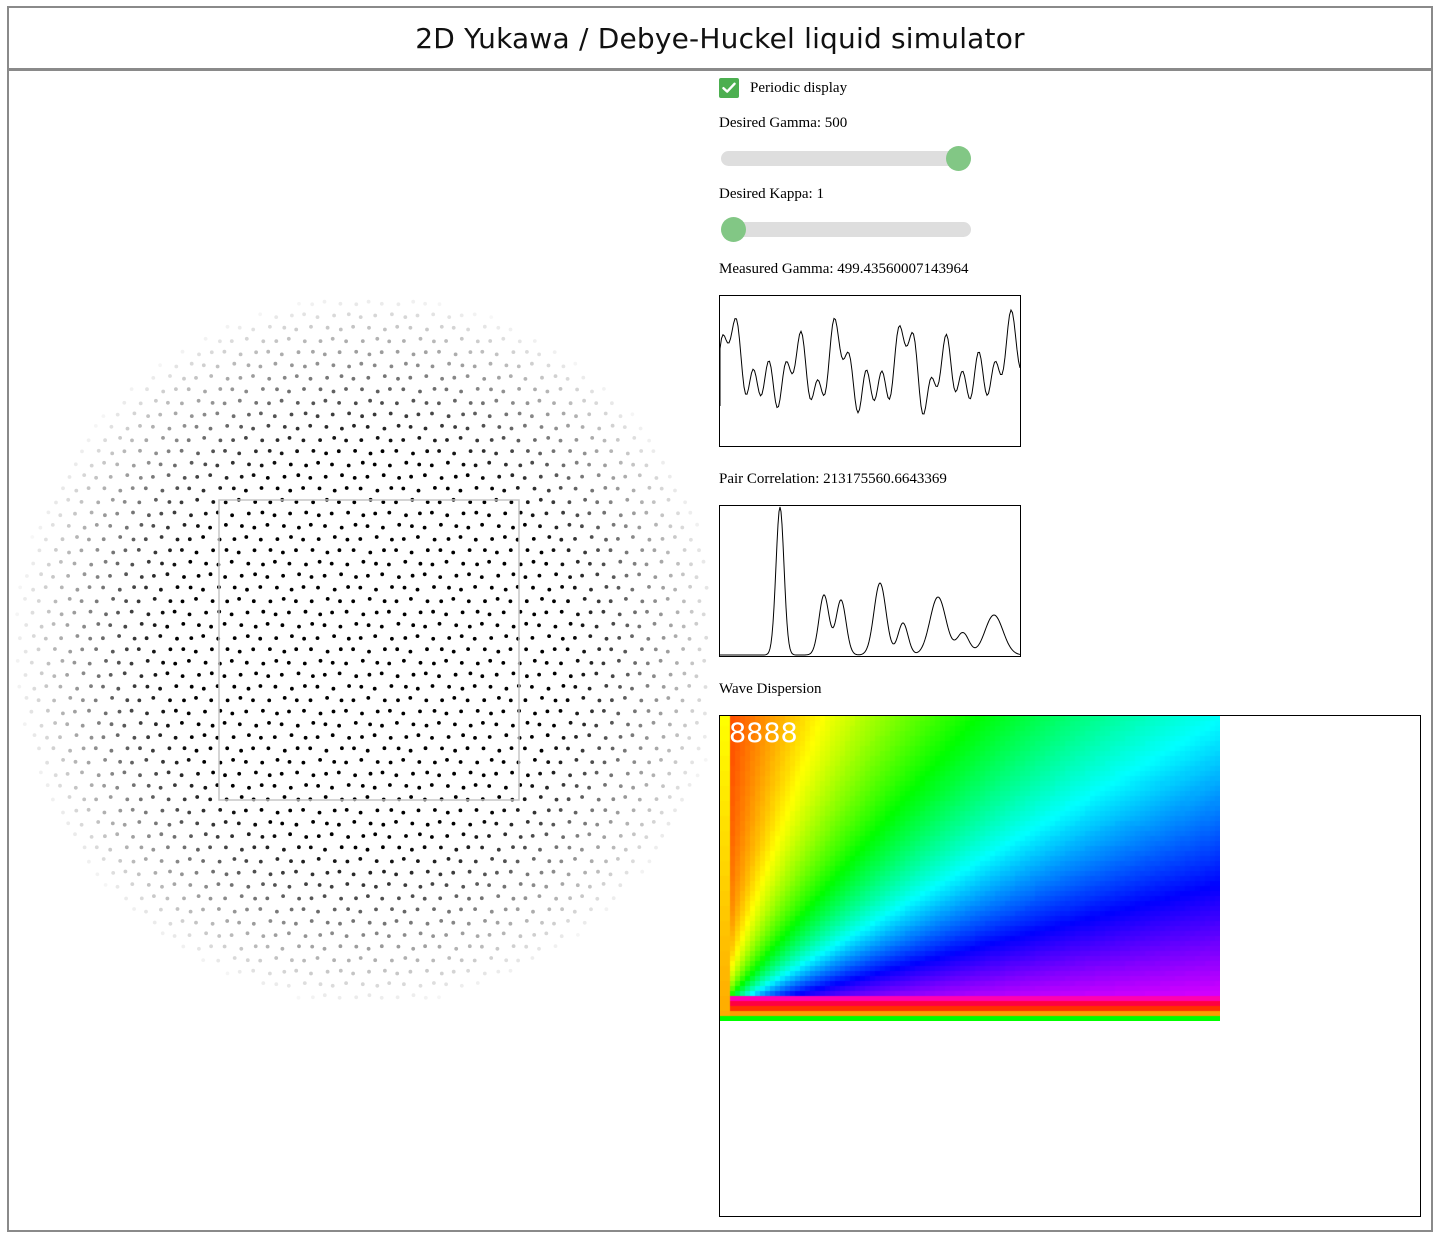 The height and width of the screenshot is (1241, 1441). Describe the element at coordinates (958, 158) in the screenshot. I see `gamma-slider-thumb` at that location.